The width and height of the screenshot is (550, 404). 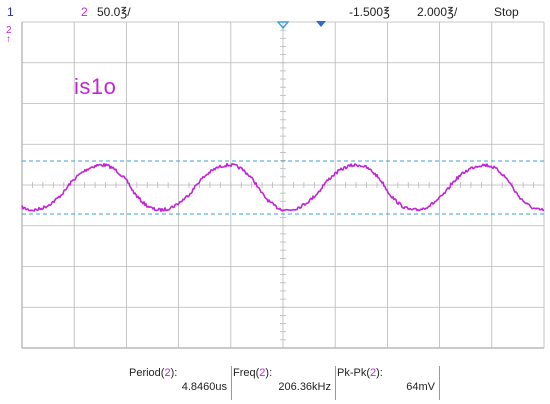 What do you see at coordinates (9, 30) in the screenshot?
I see `ch2-marker-number: 2` at bounding box center [9, 30].